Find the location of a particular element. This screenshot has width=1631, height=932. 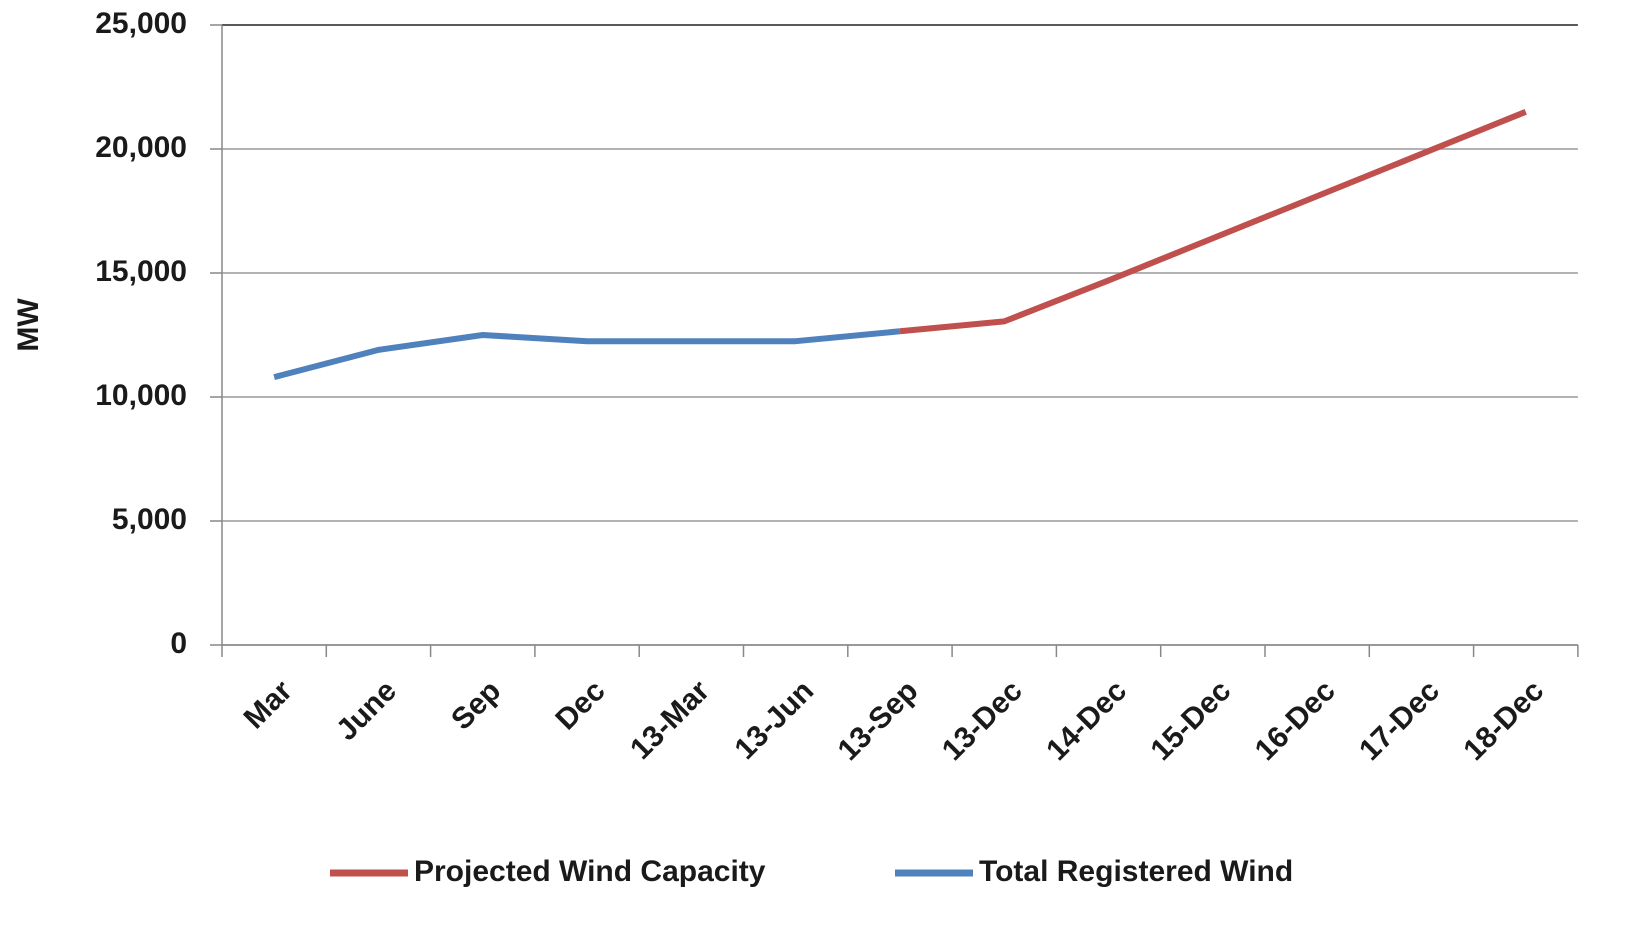

y-tick-label: 5,000 is located at coordinates (149, 519).